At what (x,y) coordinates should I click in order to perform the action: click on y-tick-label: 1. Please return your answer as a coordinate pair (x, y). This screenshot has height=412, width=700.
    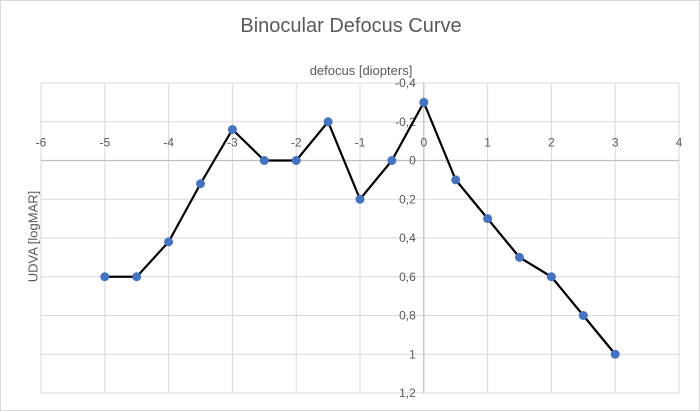
    Looking at the image, I should click on (412, 354).